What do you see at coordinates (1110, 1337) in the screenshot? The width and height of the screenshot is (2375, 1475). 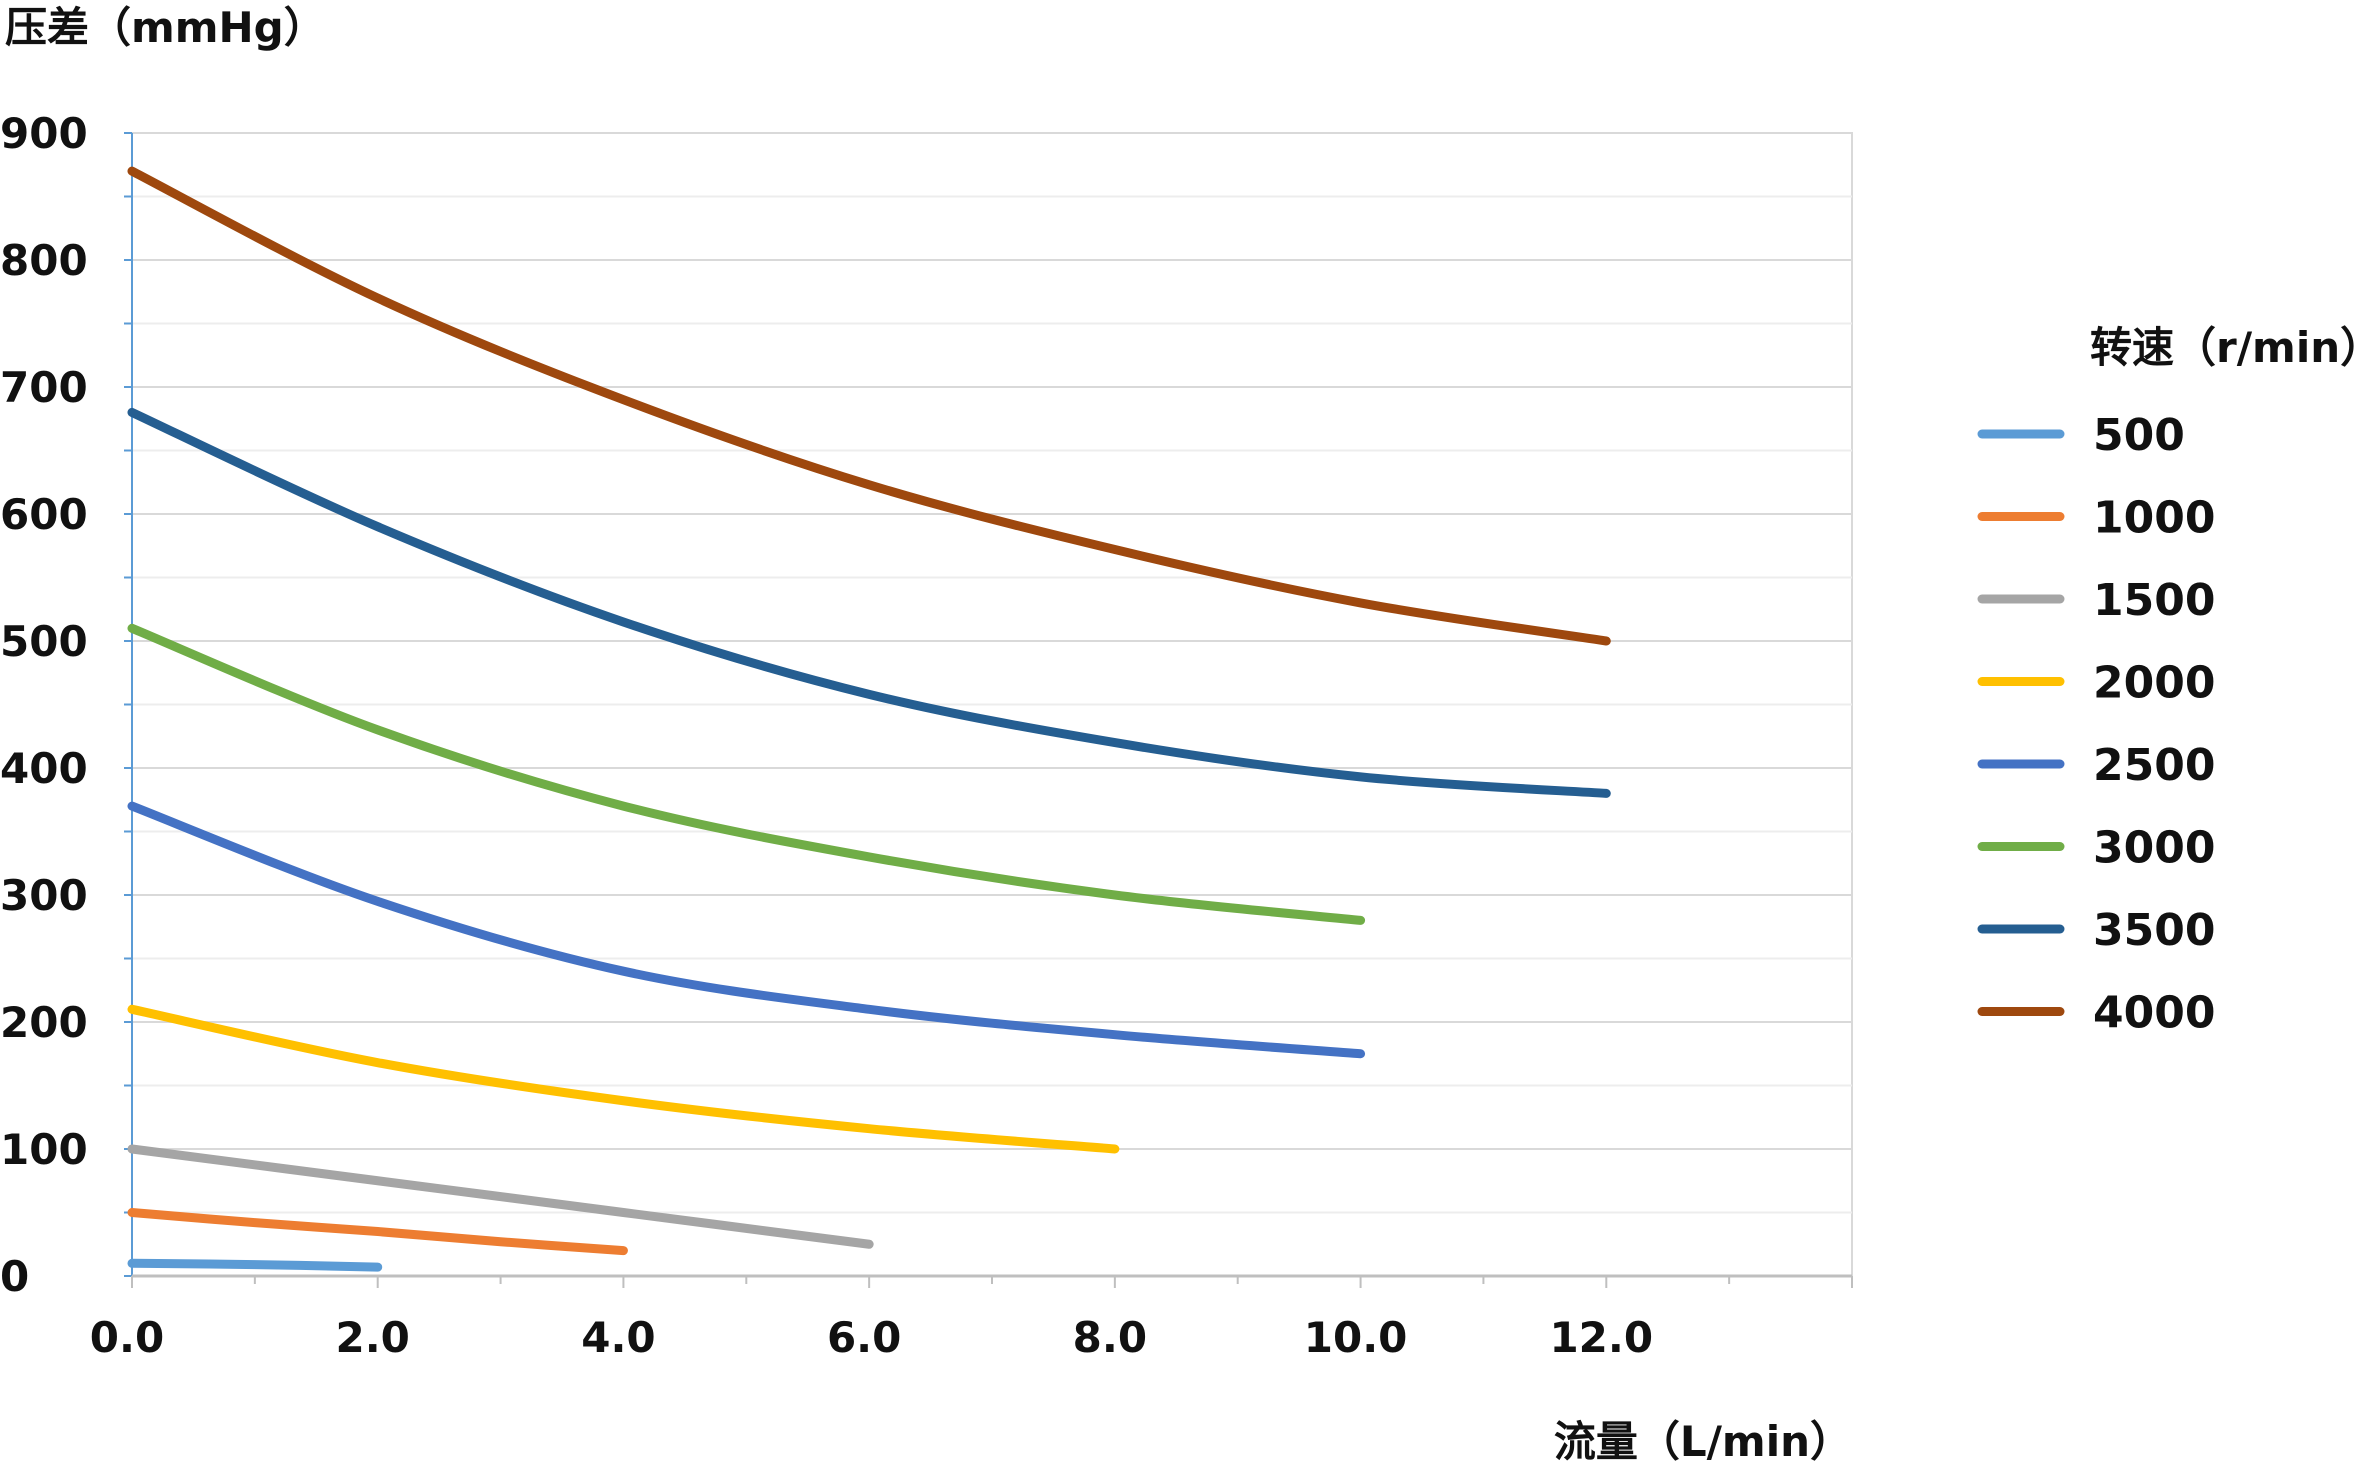 I see `x-tick-label: 8.0` at bounding box center [1110, 1337].